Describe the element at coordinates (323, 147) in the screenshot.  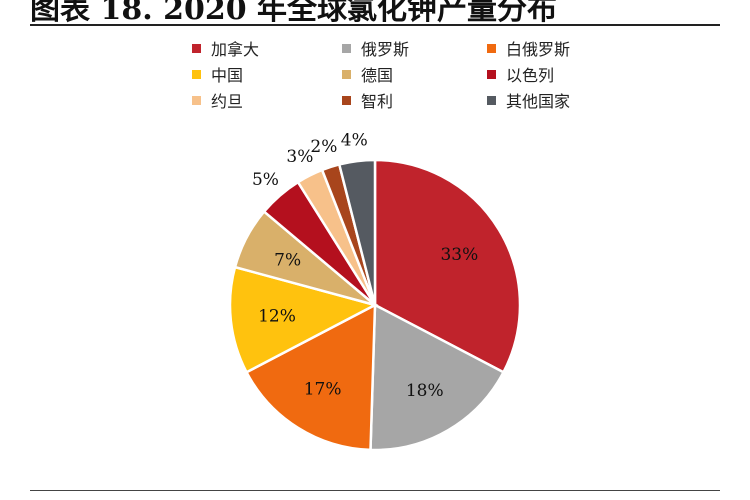
I see `data-label-chile: 2%` at that location.